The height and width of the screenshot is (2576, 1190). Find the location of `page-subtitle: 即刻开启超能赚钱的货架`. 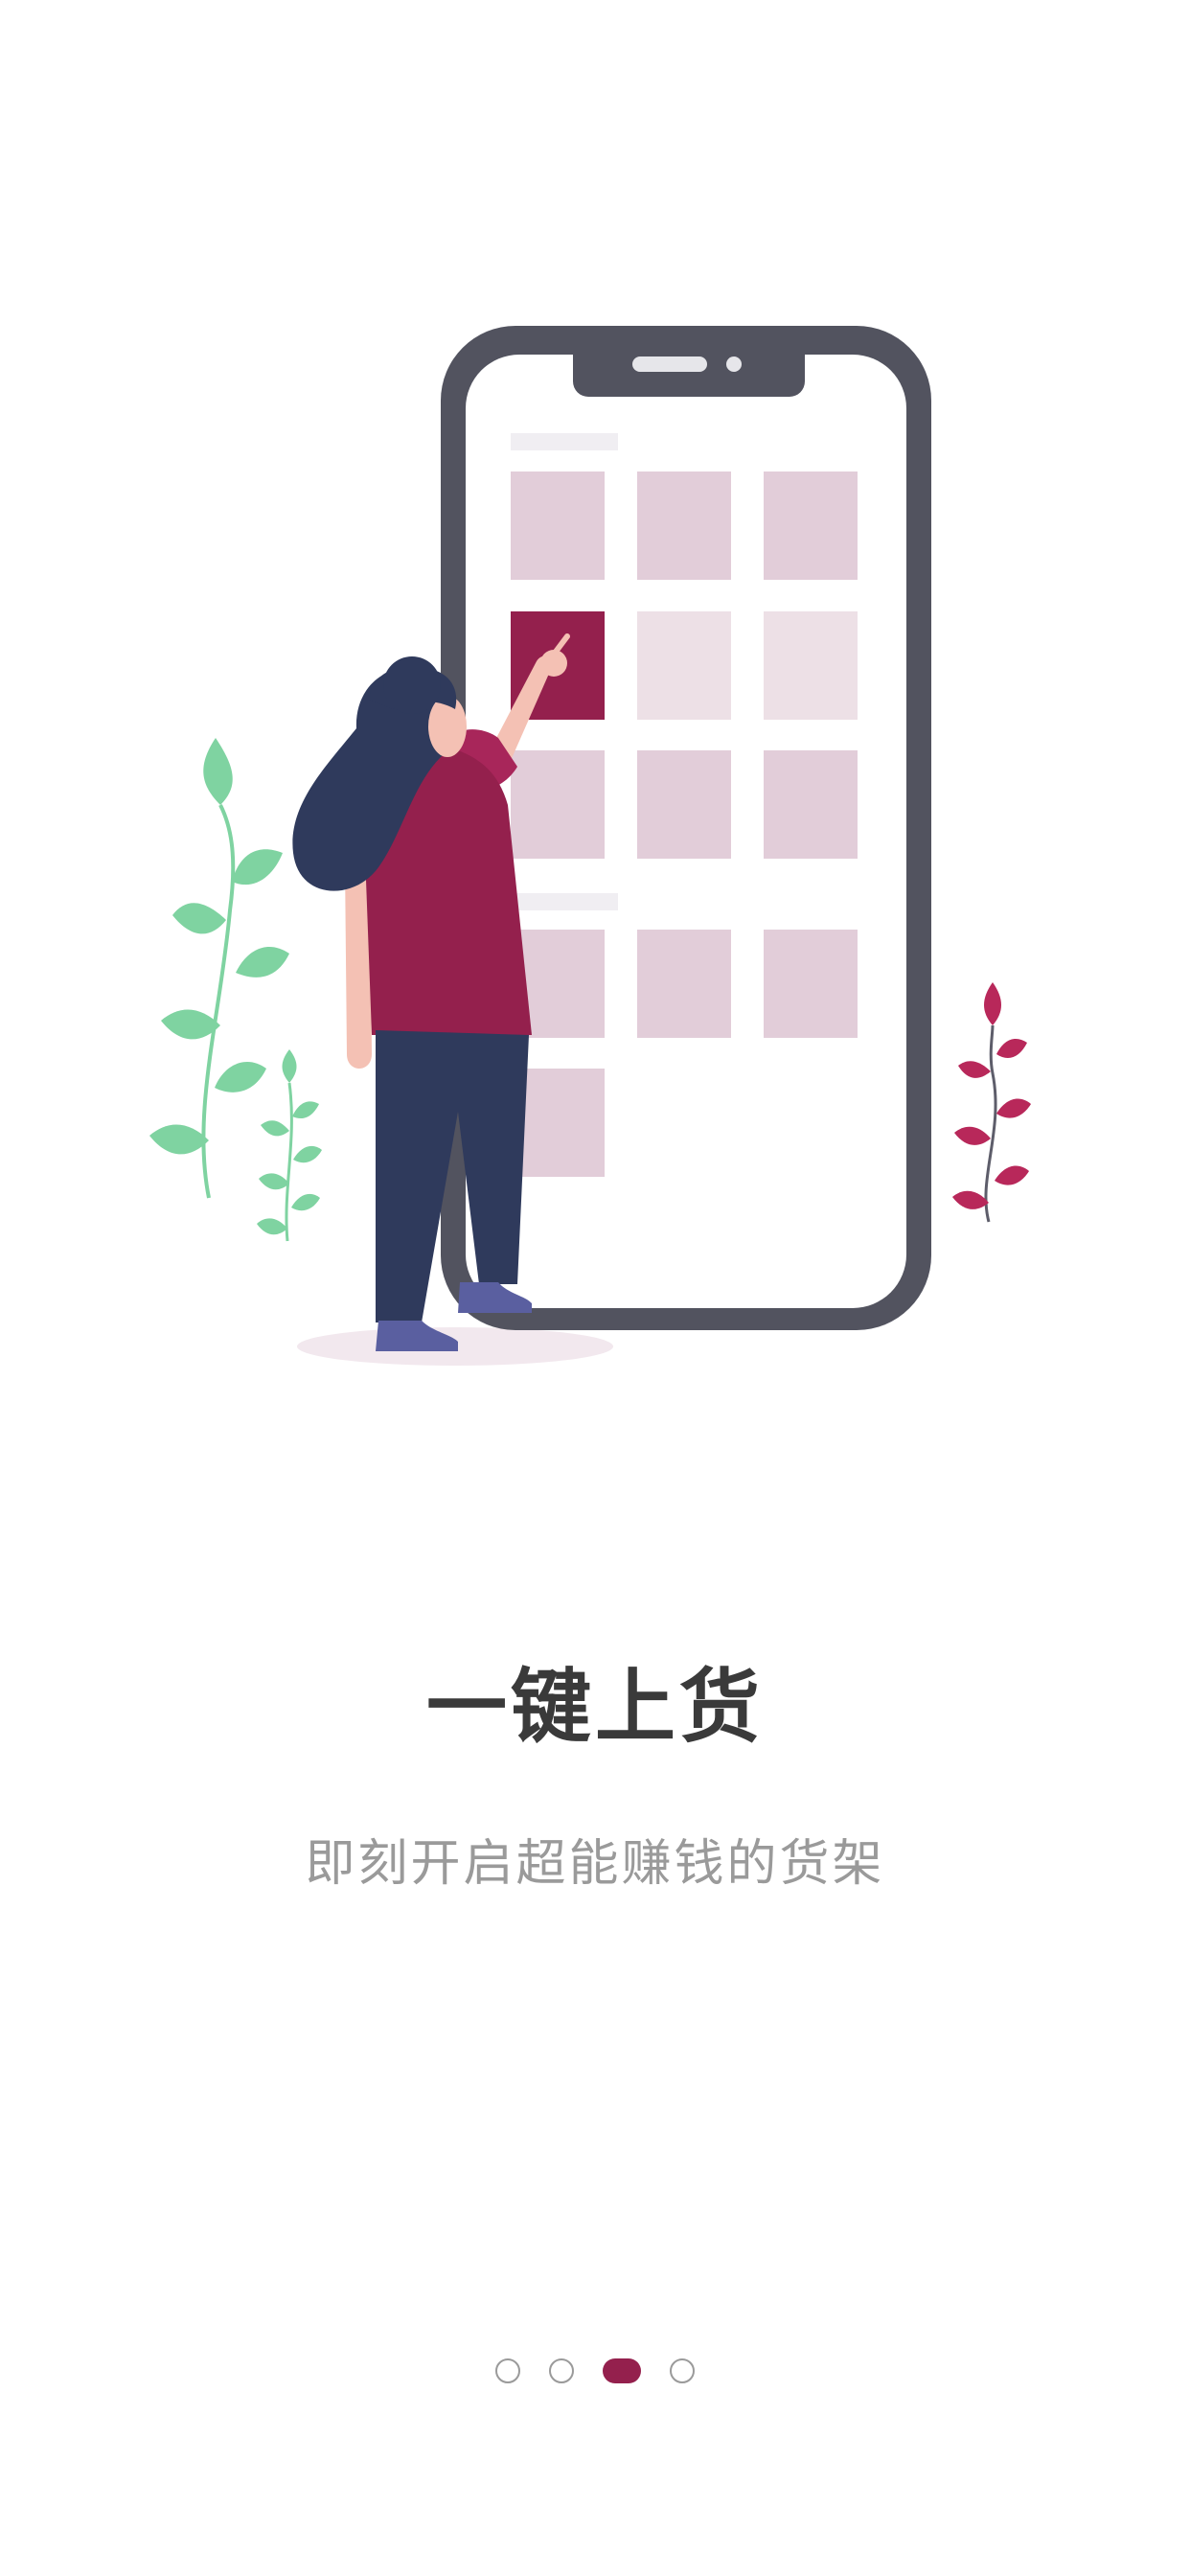

page-subtitle: 即刻开启超能赚钱的货架 is located at coordinates (595, 1864).